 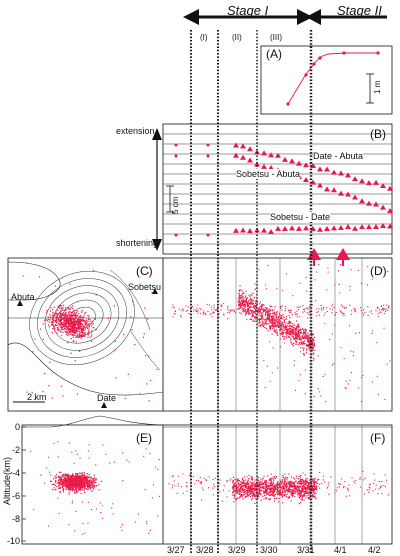 What do you see at coordinates (378, 134) in the screenshot?
I see `panel-b-label: (B)` at bounding box center [378, 134].